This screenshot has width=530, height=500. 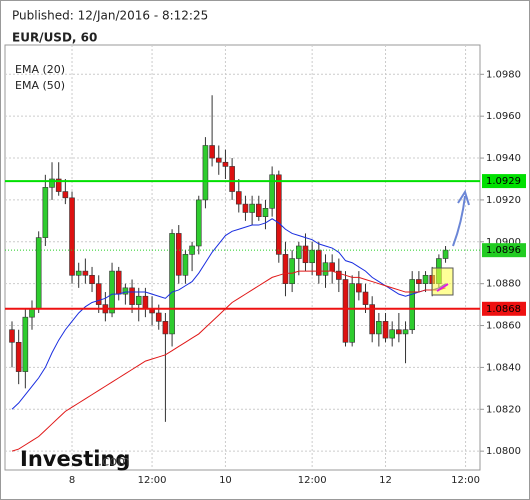 I want to click on arrow, so click(x=459, y=221).